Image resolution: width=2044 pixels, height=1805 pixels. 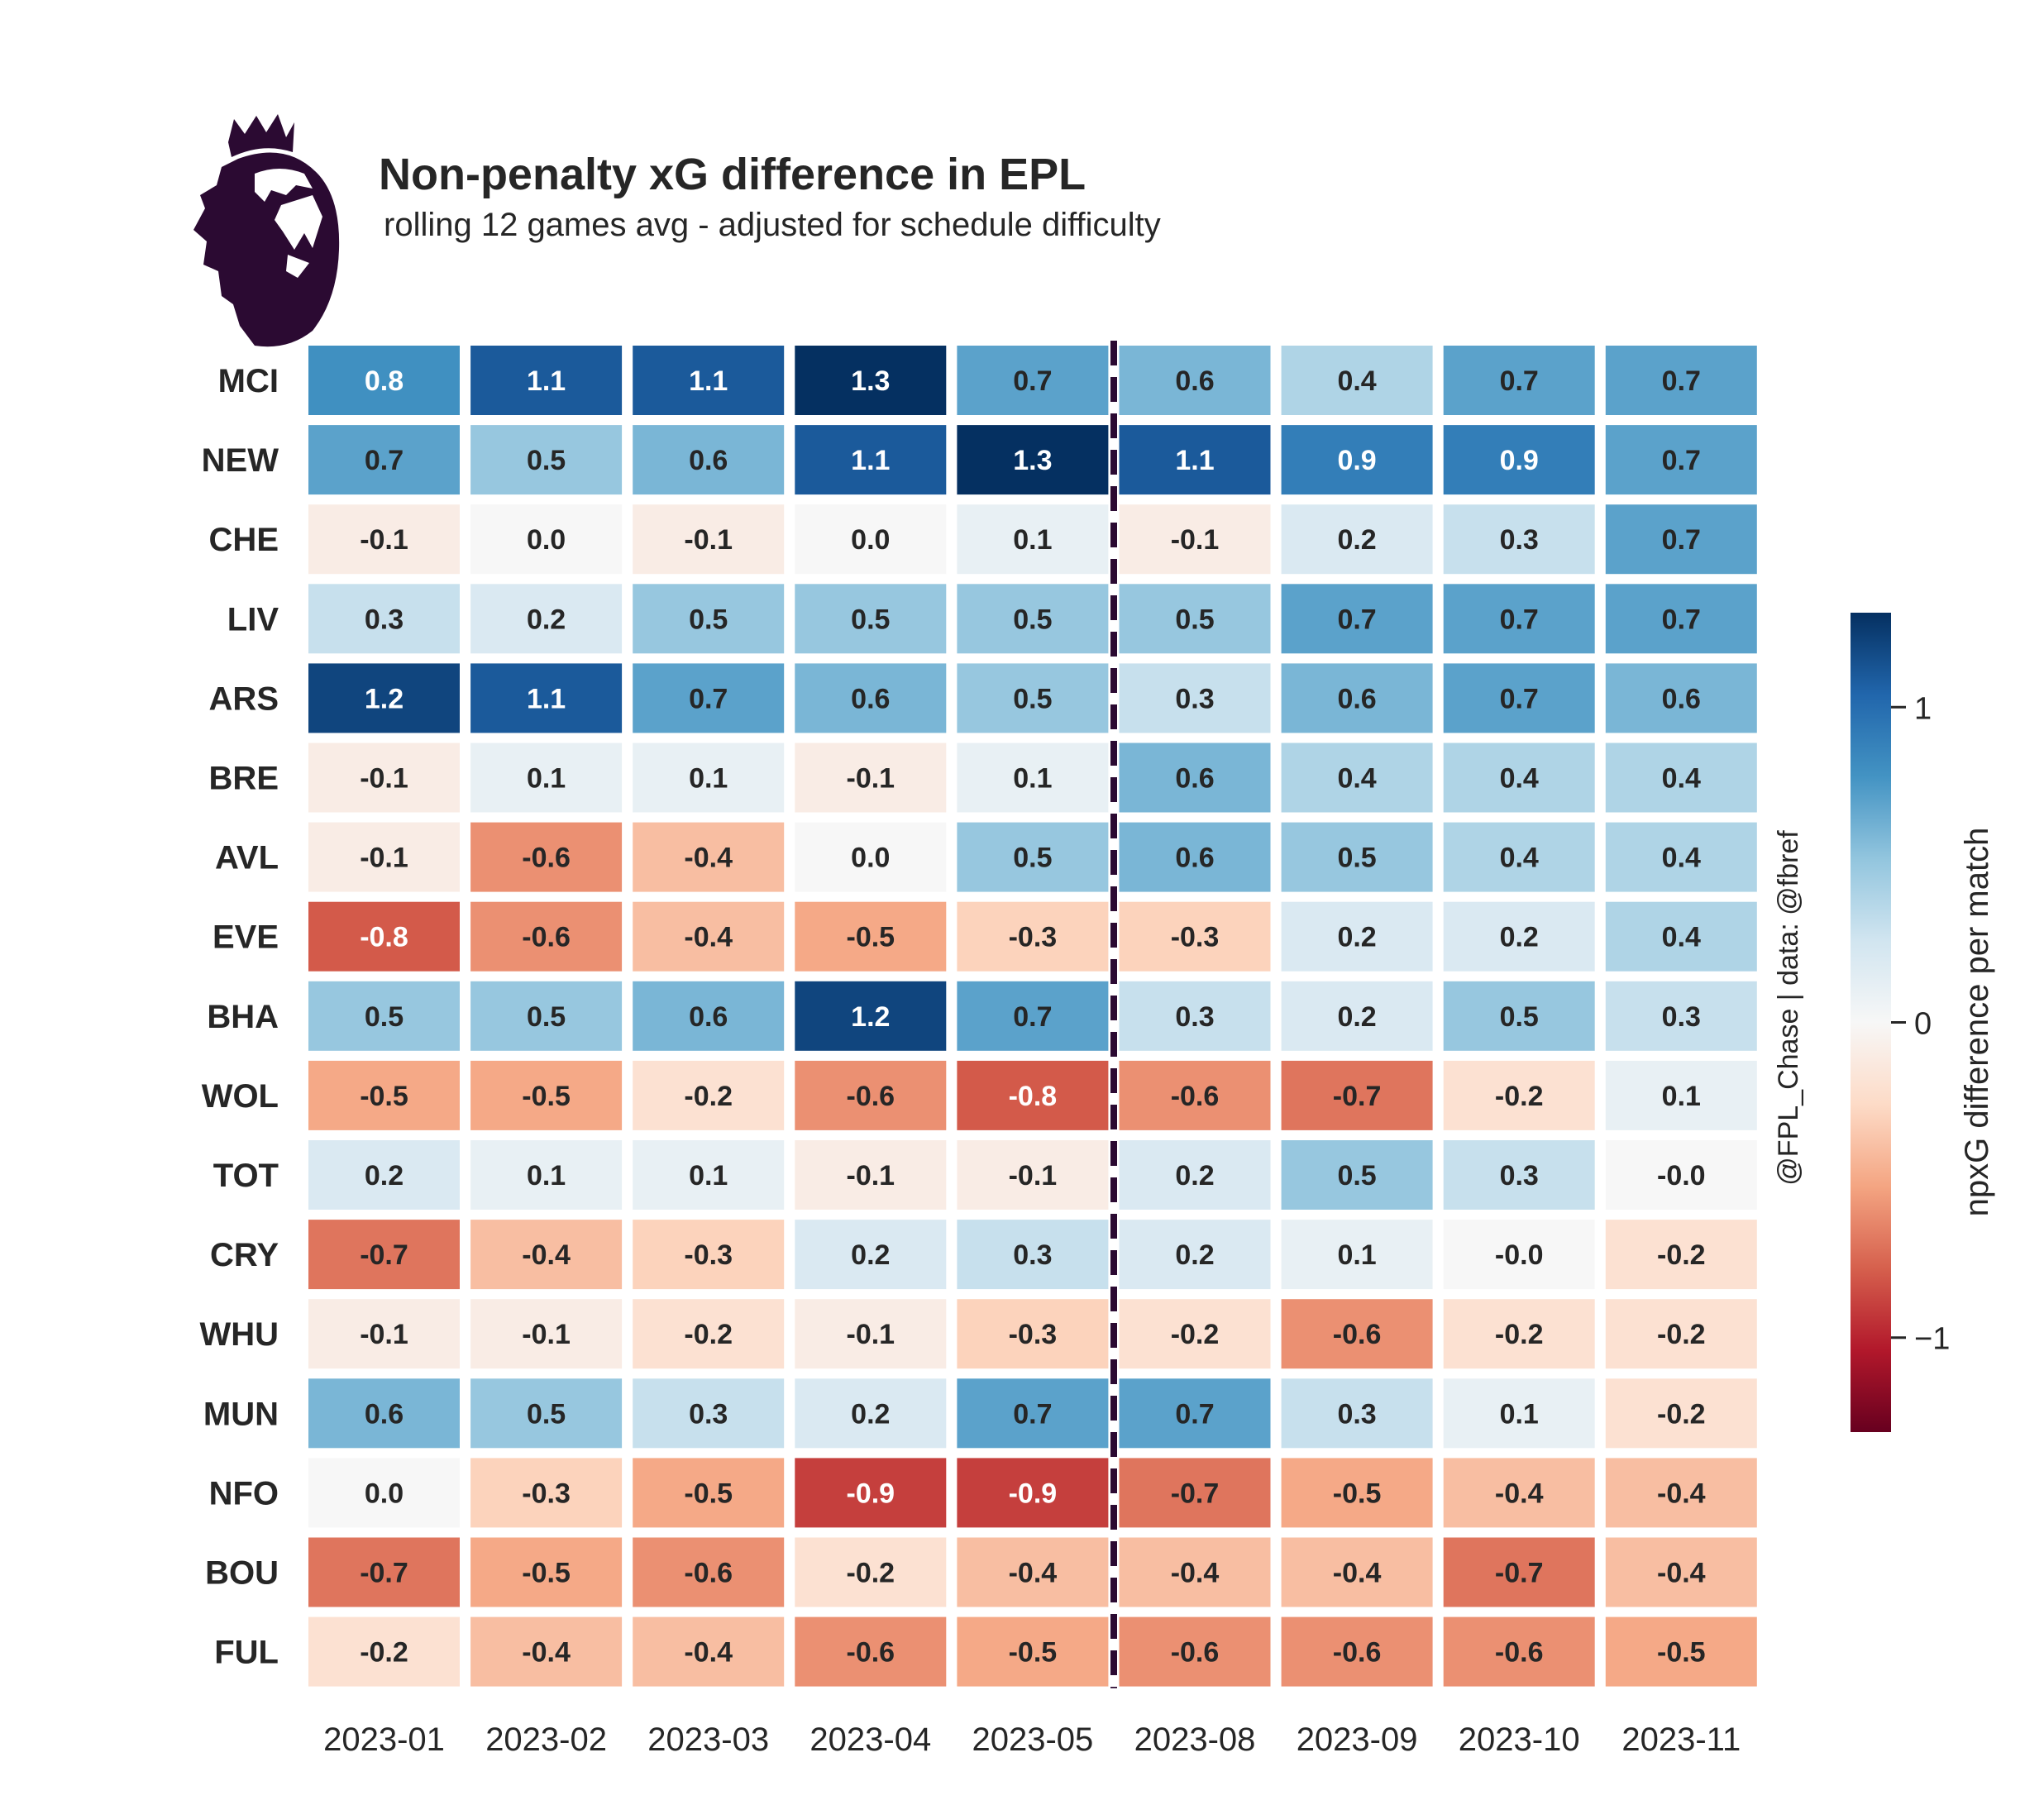 I want to click on cell-value-label: -0.5, so click(x=1681, y=1653).